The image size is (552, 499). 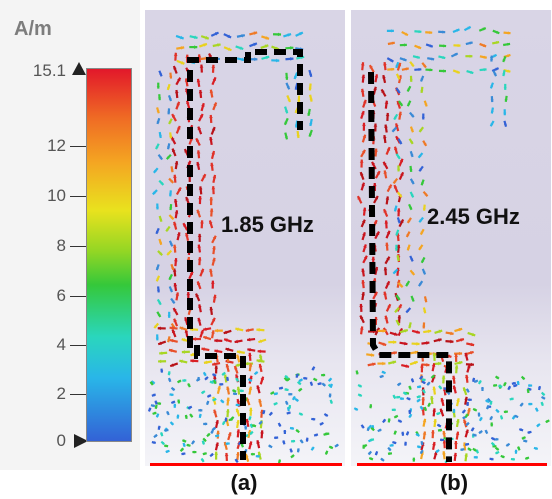 What do you see at coordinates (61, 245) in the screenshot?
I see `tick-label-8: 8` at bounding box center [61, 245].